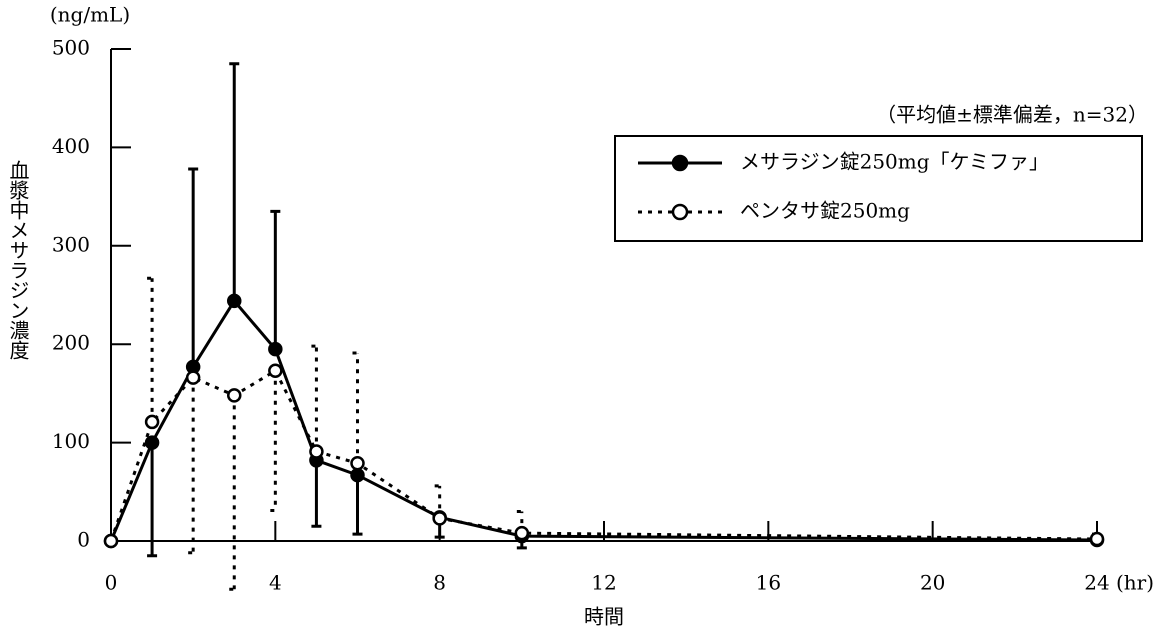 Image resolution: width=1160 pixels, height=634 pixels. I want to click on legend-label: ペンタサ錠250mg, so click(825, 211).